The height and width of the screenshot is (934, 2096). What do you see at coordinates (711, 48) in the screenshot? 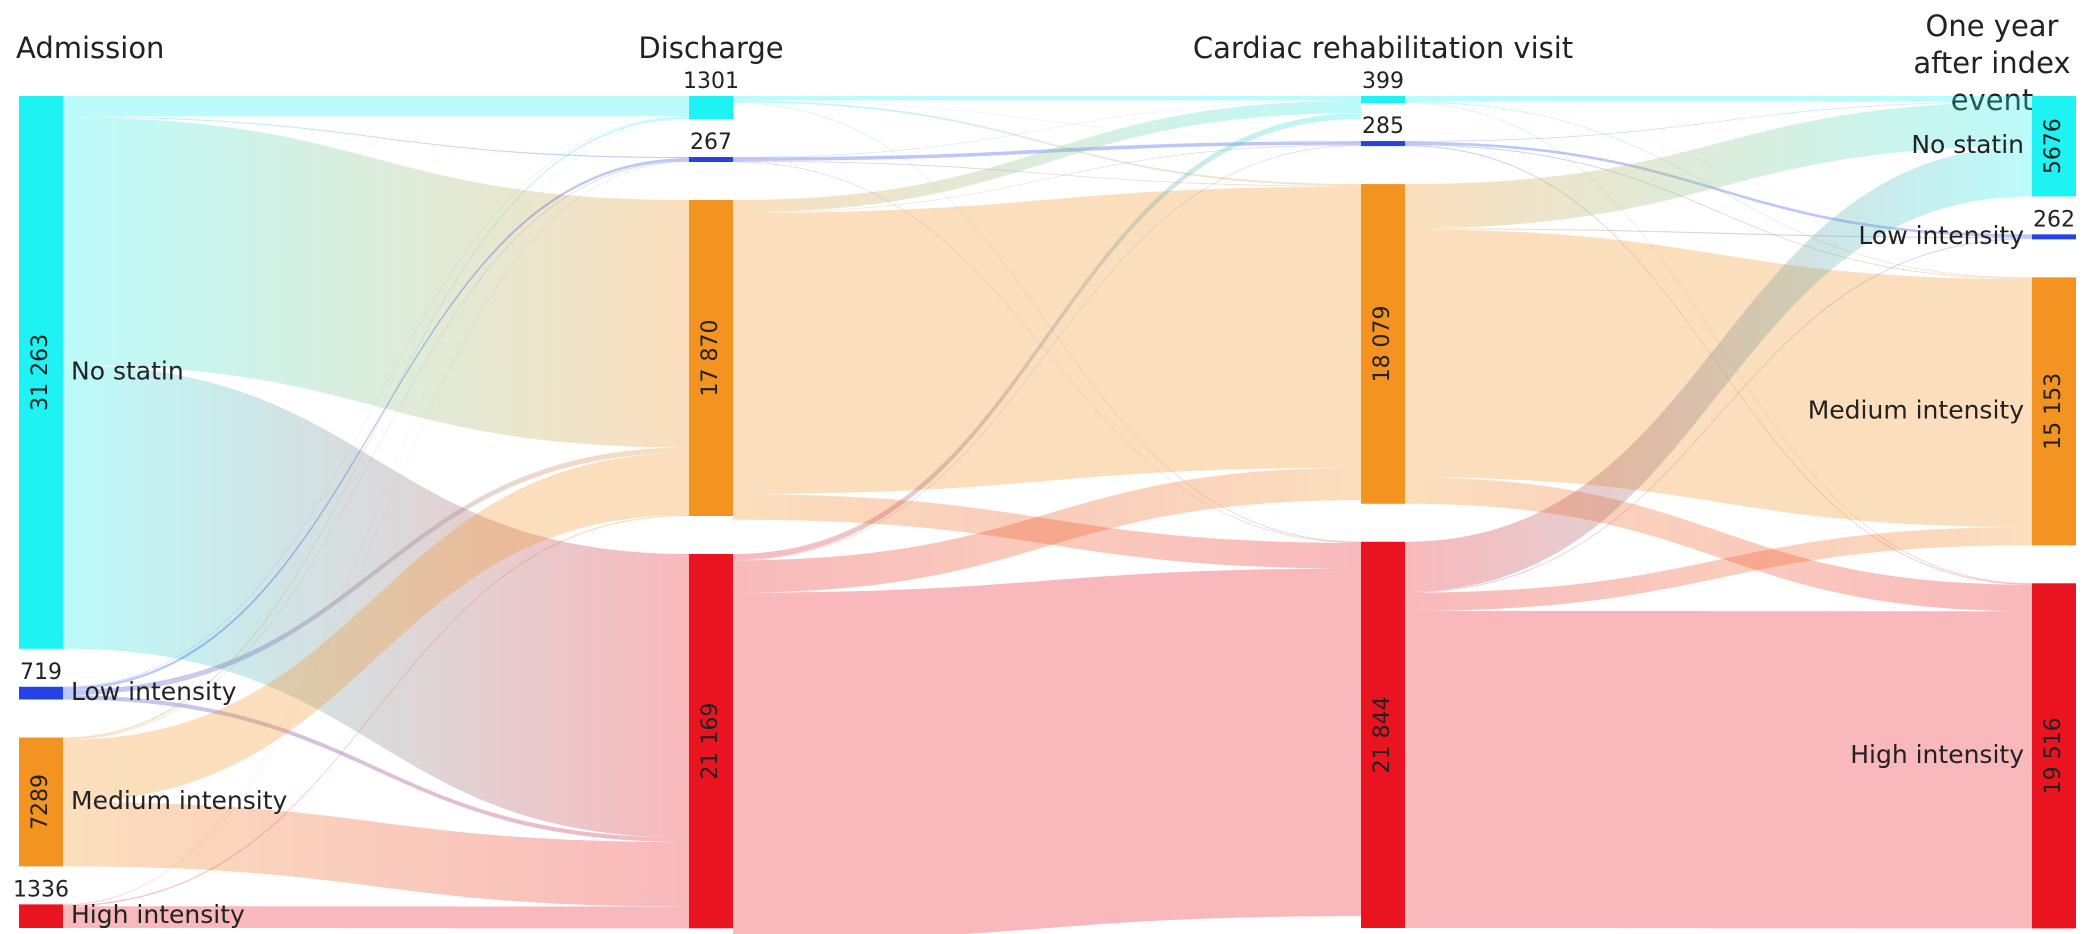
I see `stage-title: Discharge` at bounding box center [711, 48].